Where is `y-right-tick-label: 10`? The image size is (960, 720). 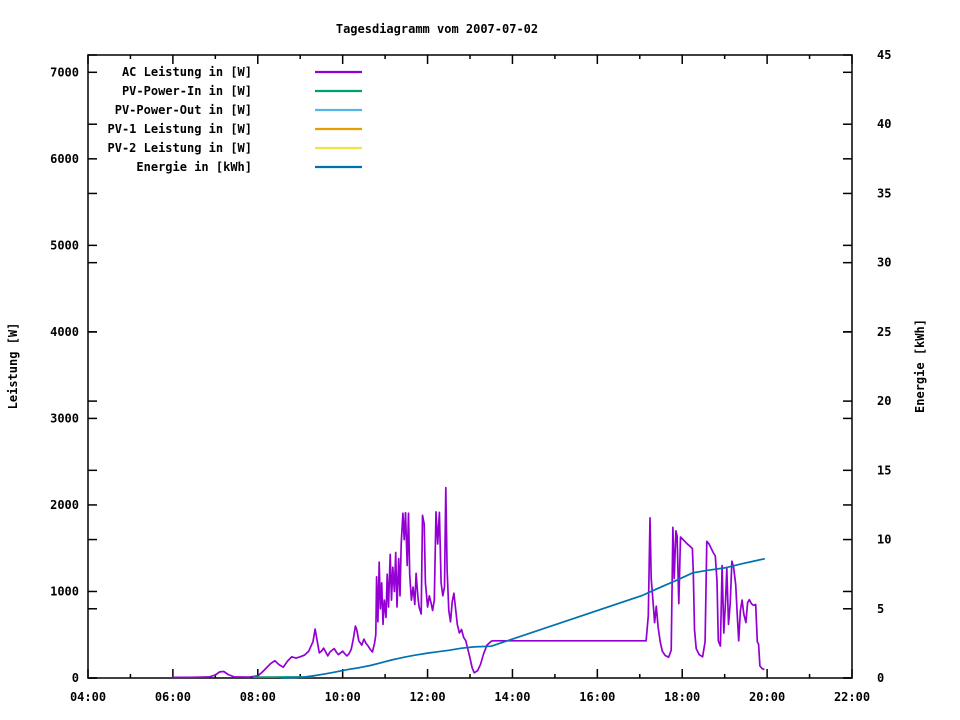
y-right-tick-label: 10 is located at coordinates (884, 540).